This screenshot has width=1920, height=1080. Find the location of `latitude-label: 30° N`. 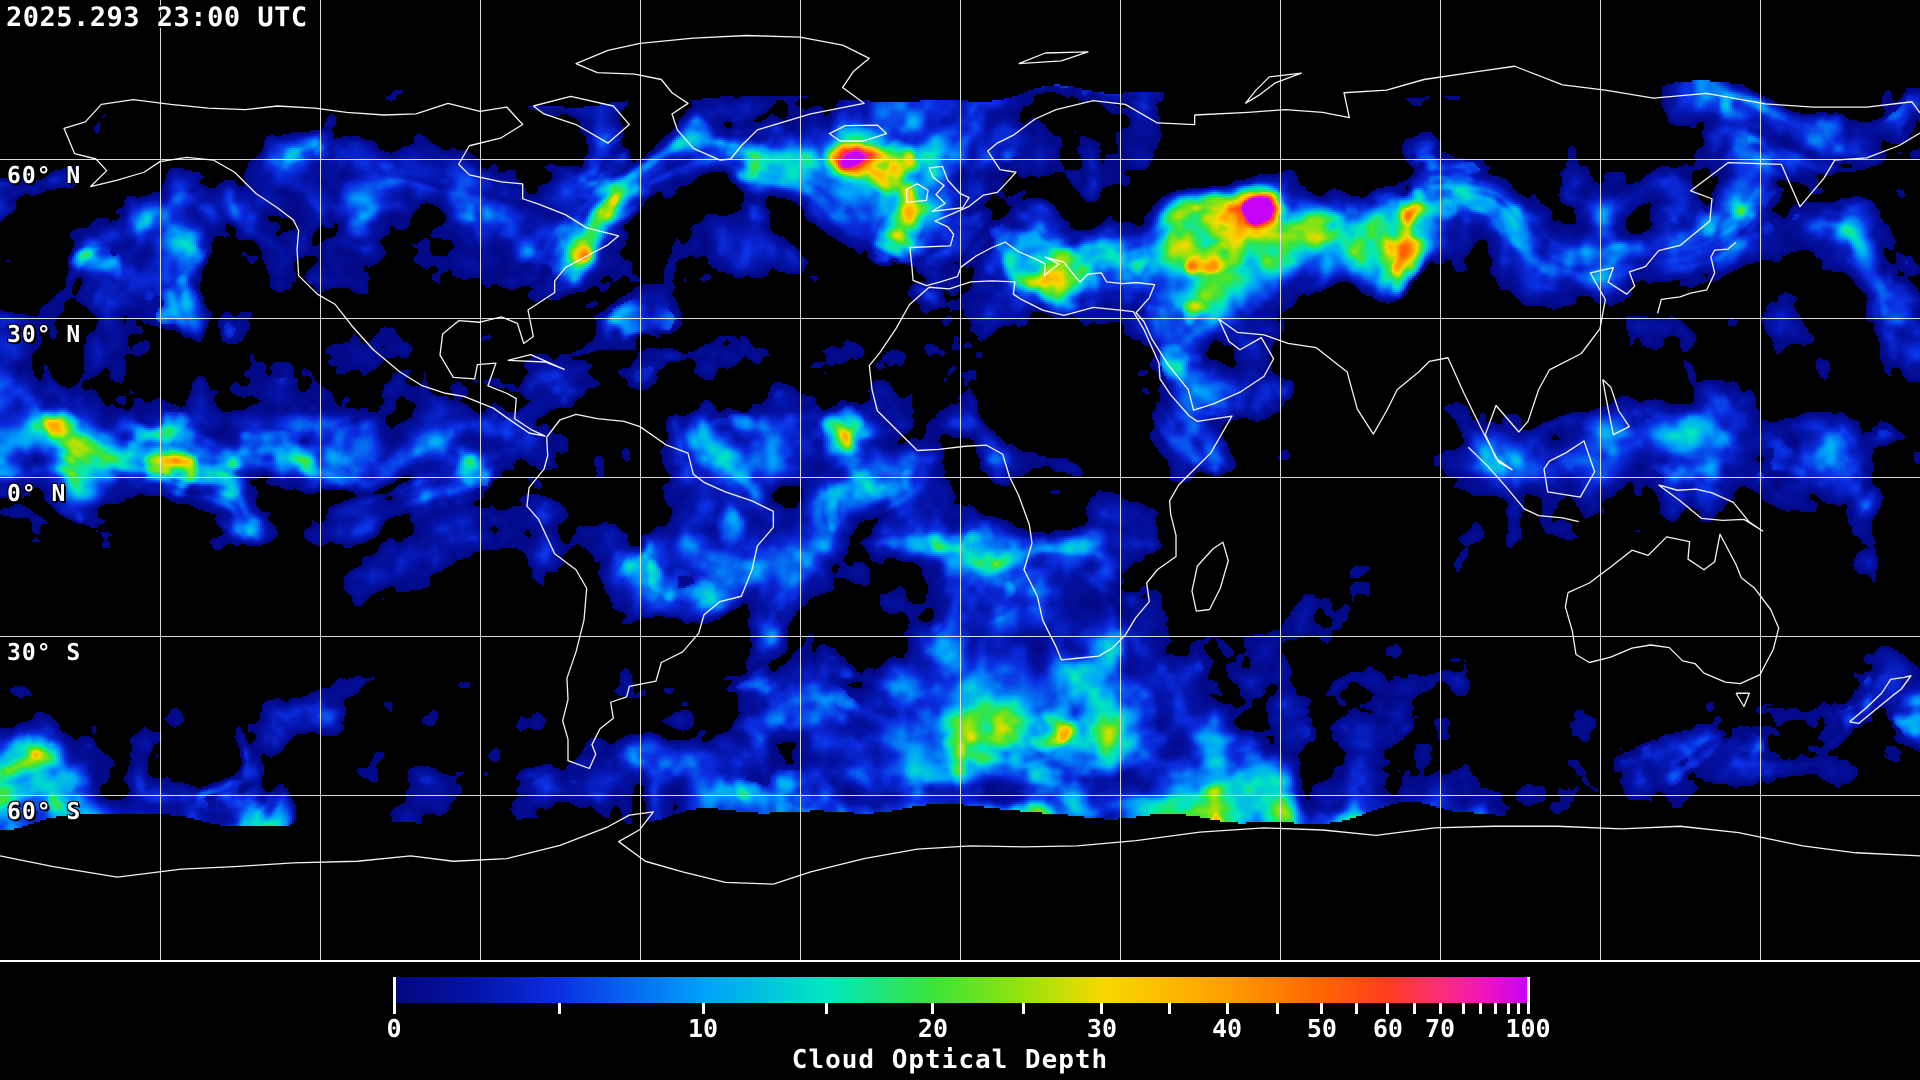

latitude-label: 30° N is located at coordinates (44, 335).